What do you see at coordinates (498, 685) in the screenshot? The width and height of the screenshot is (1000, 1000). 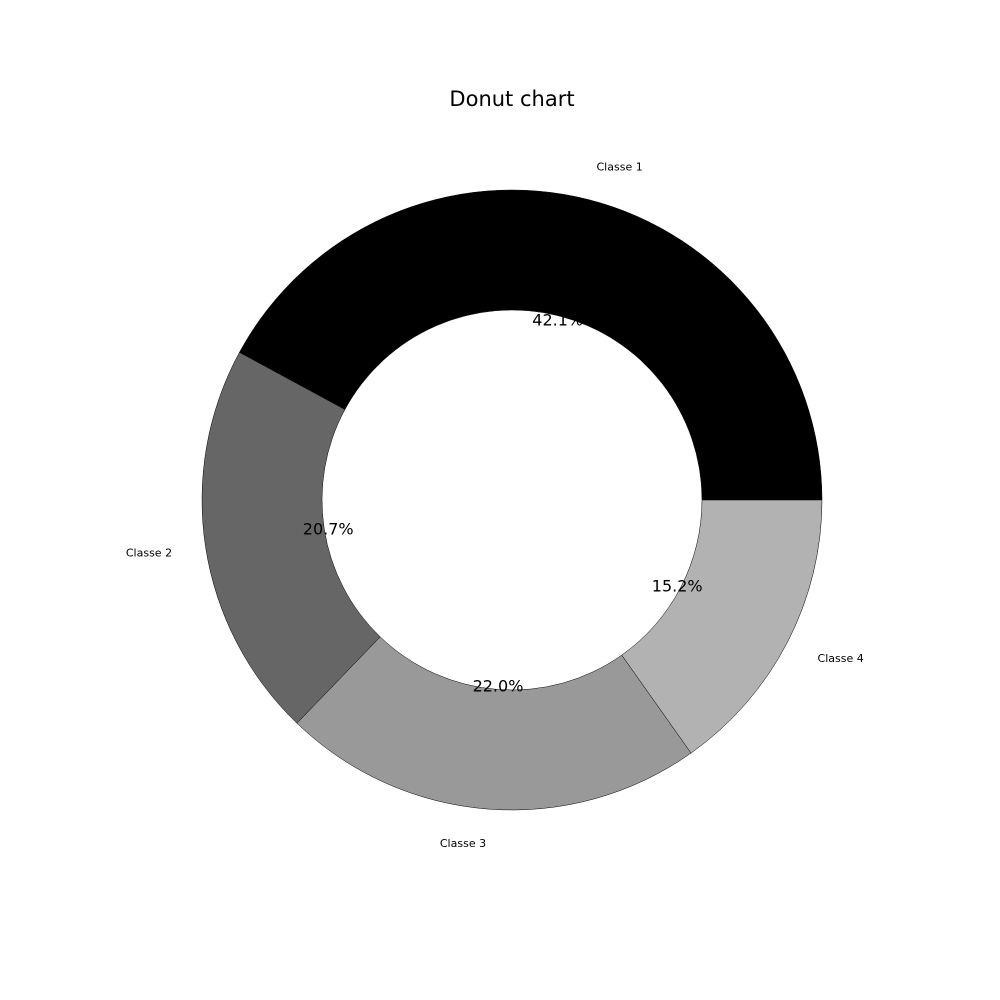 I see `percent-label-classe-3: 22.0%` at bounding box center [498, 685].